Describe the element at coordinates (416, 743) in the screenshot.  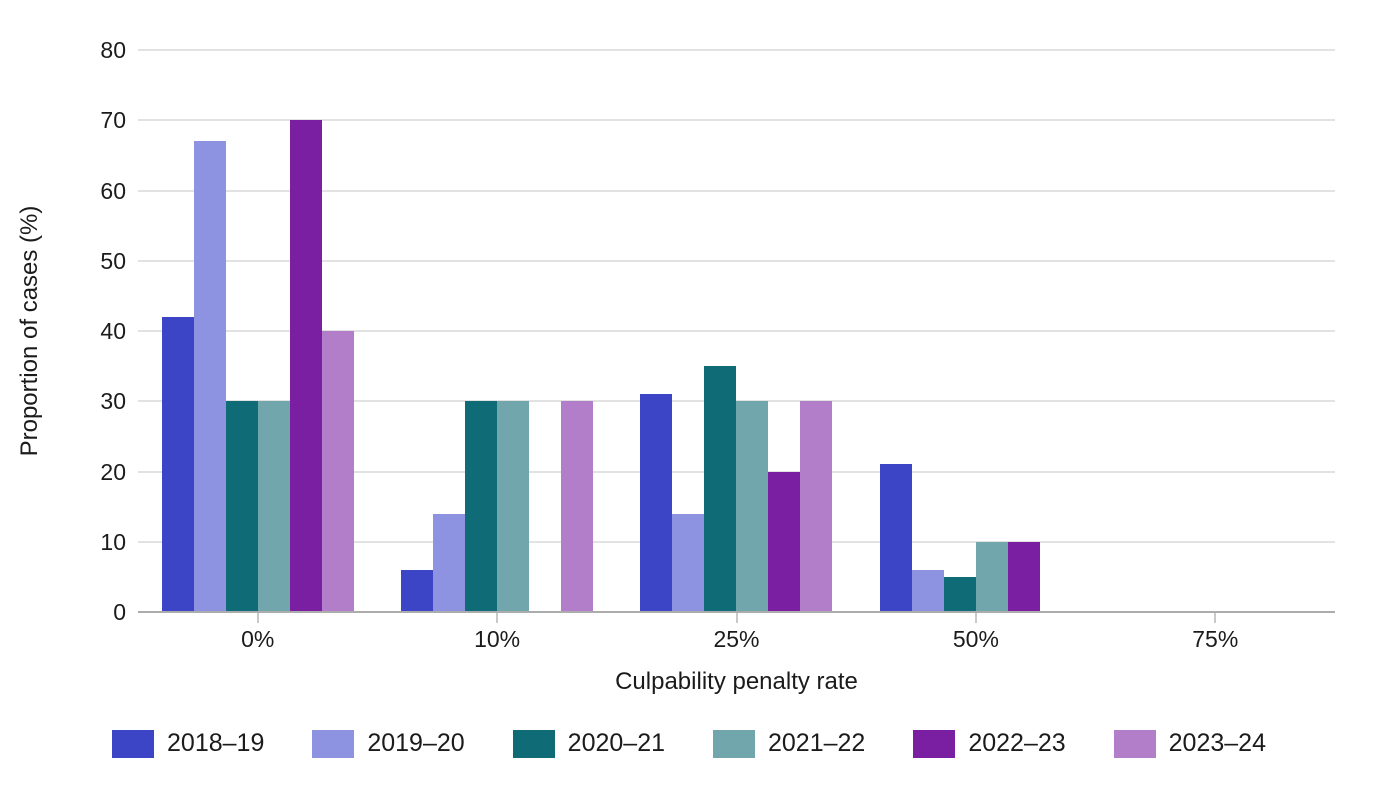
I see `legend-label: 2019–20` at that location.